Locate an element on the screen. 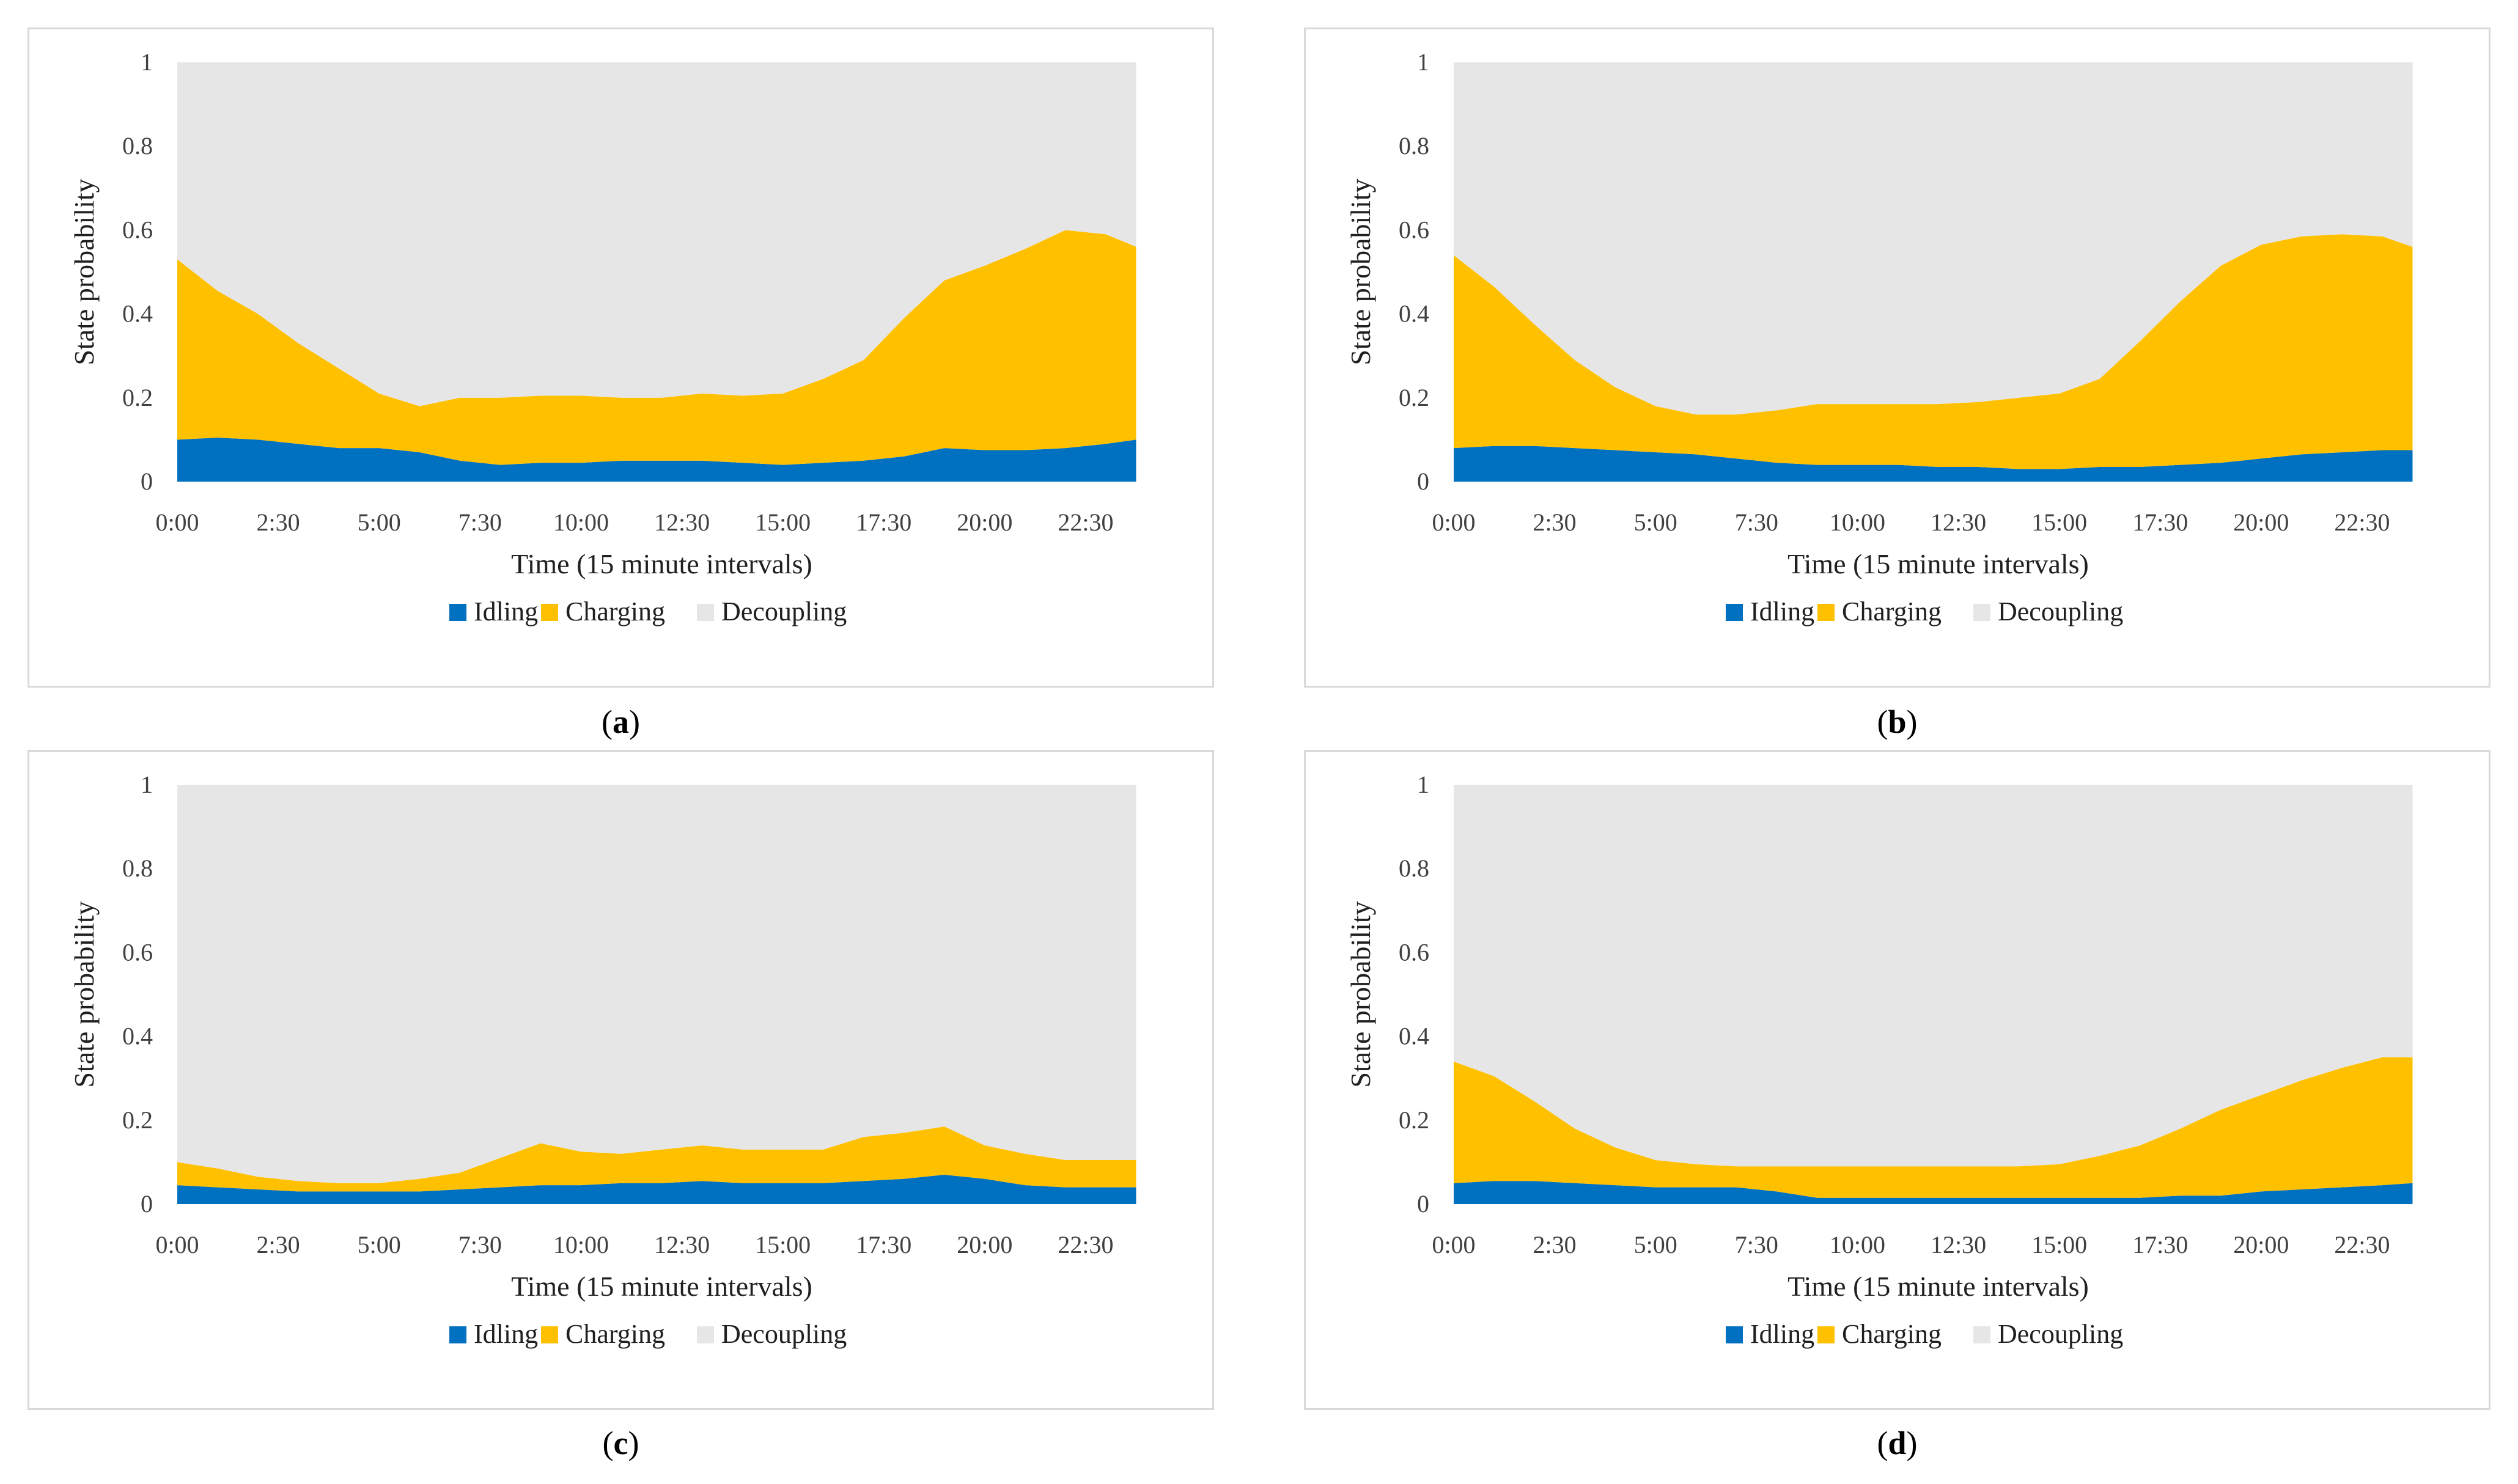 The image size is (2518, 1484). caption-c: (c) is located at coordinates (620, 1443).